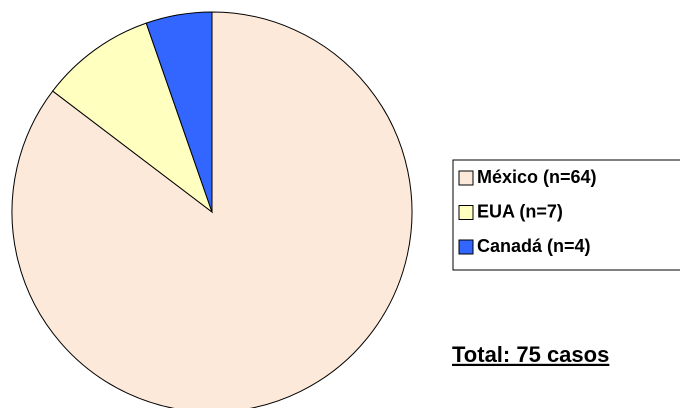 This screenshot has height=408, width=680. What do you see at coordinates (566, 215) in the screenshot?
I see `legend-box` at bounding box center [566, 215].